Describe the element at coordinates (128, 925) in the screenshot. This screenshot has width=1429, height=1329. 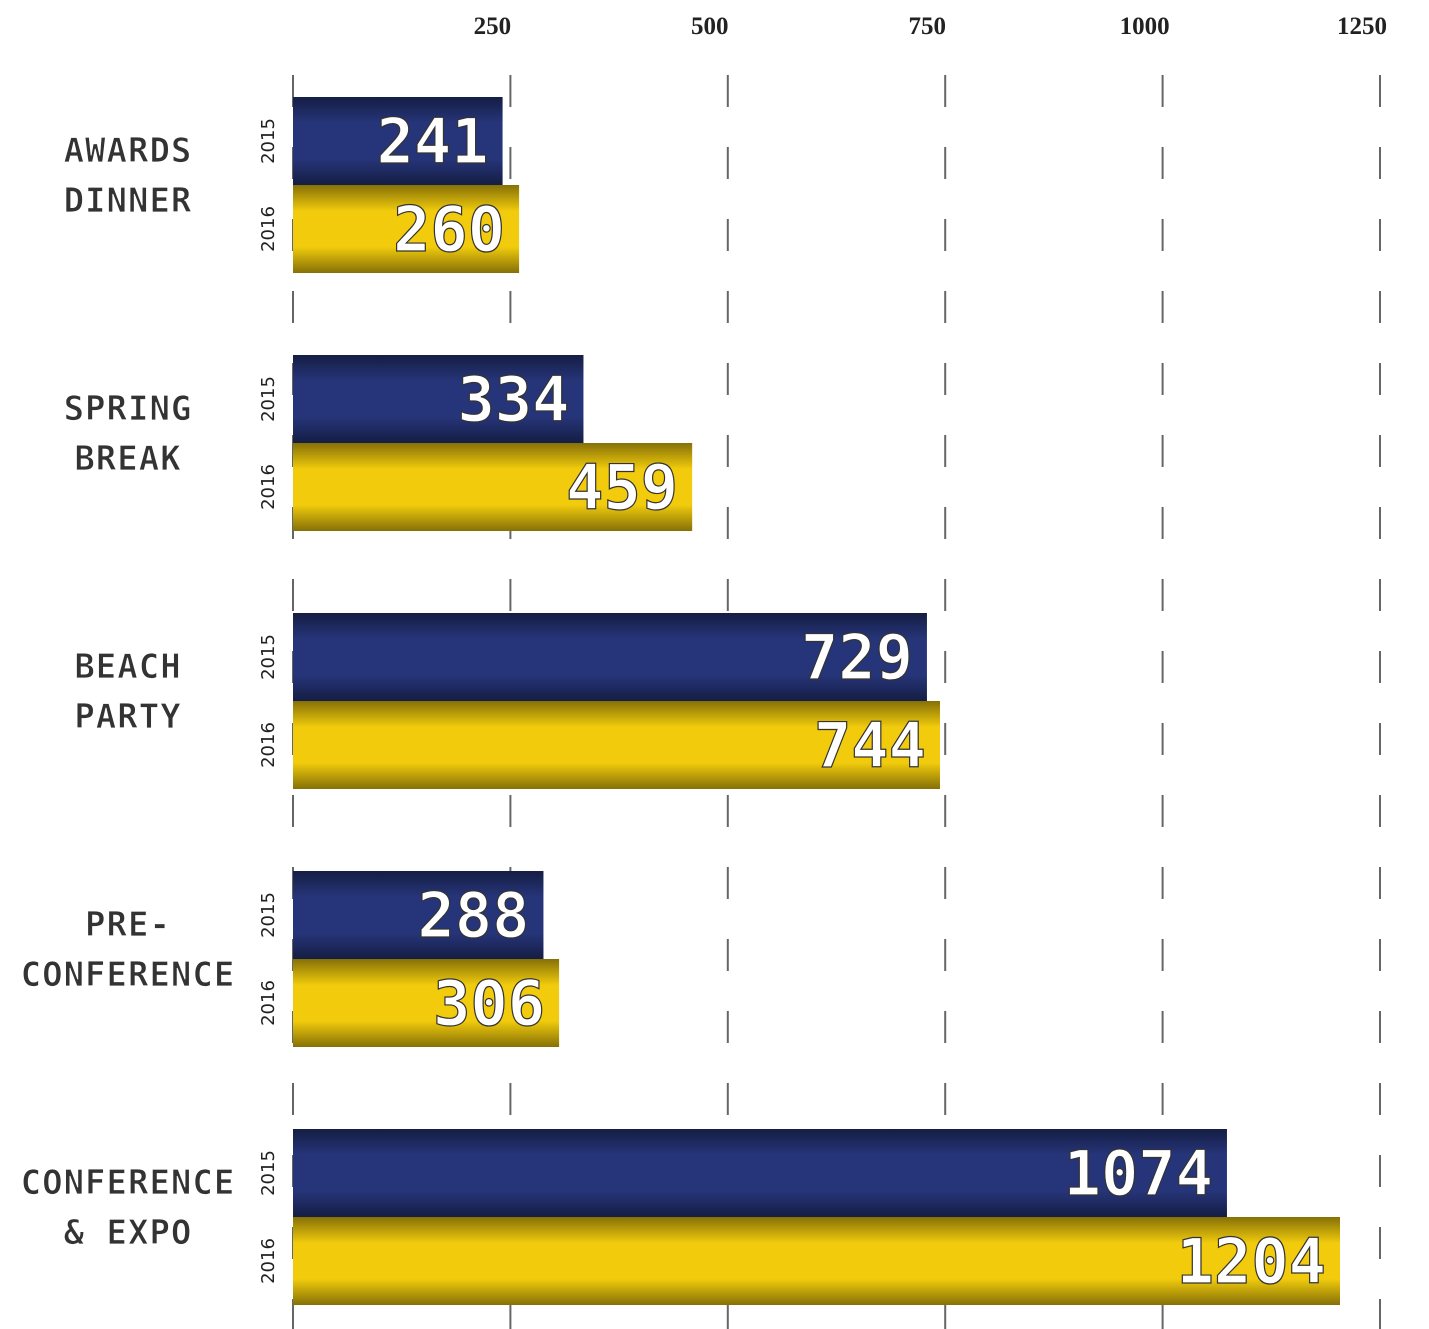
I see `category-line: PRE-` at that location.